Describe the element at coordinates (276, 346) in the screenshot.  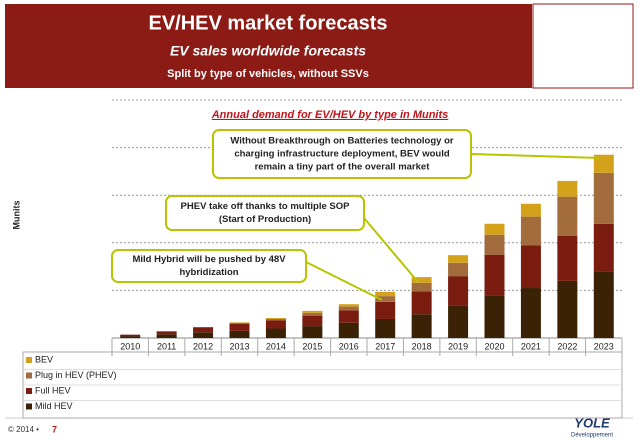
I see `x-tick-label: 2014` at that location.